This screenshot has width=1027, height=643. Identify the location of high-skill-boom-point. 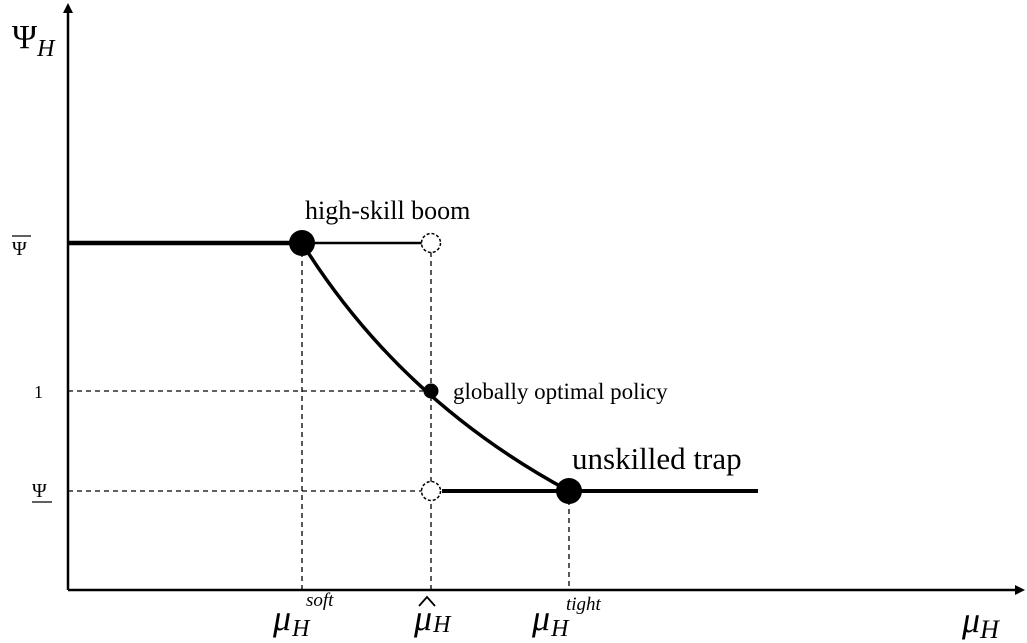
(302, 243).